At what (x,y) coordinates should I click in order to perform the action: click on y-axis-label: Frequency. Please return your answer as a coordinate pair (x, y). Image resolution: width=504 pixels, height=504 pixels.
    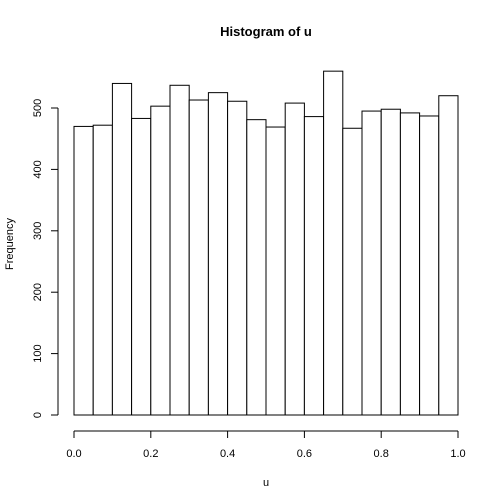
    Looking at the image, I should click on (10, 244).